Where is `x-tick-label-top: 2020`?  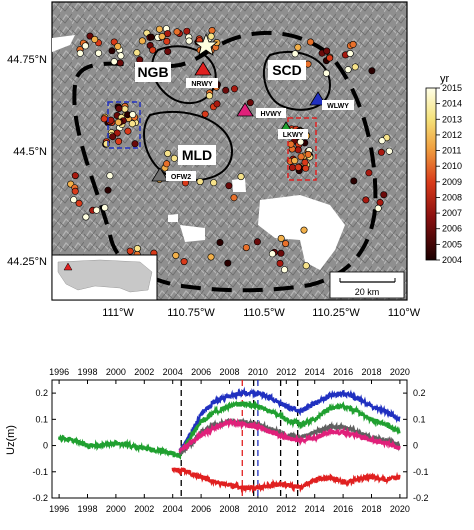 x-tick-label-top: 2020 is located at coordinates (400, 372).